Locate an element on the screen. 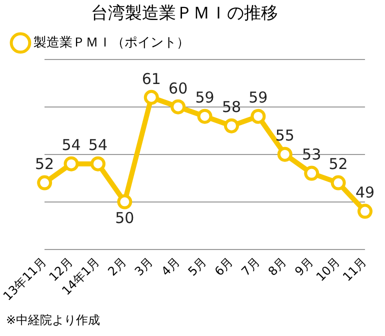 The image size is (385, 336). x-tick-label: 5月 is located at coordinates (197, 266).